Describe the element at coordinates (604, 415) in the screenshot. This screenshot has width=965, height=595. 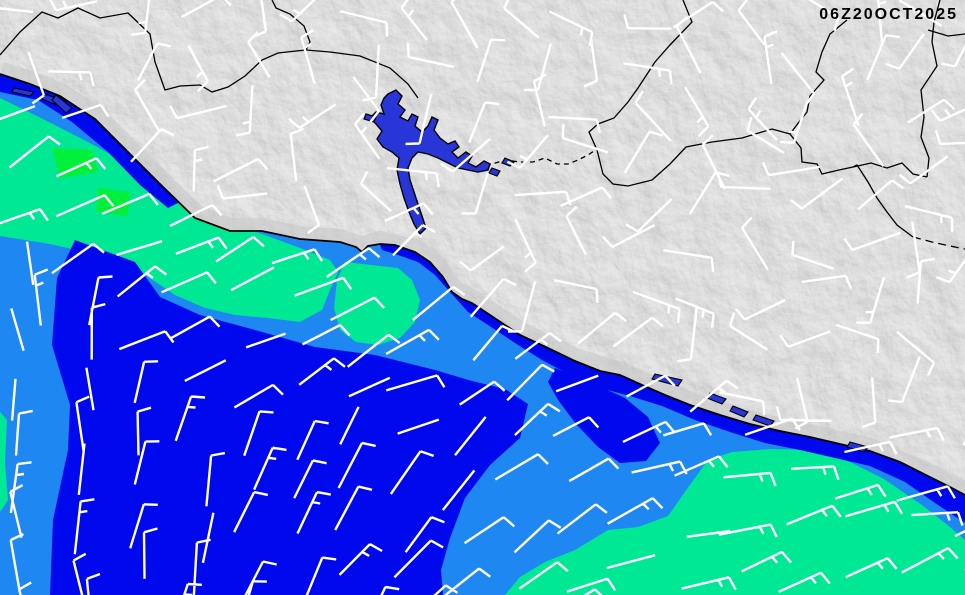
I see `wind-zone-dark-lobe` at that location.